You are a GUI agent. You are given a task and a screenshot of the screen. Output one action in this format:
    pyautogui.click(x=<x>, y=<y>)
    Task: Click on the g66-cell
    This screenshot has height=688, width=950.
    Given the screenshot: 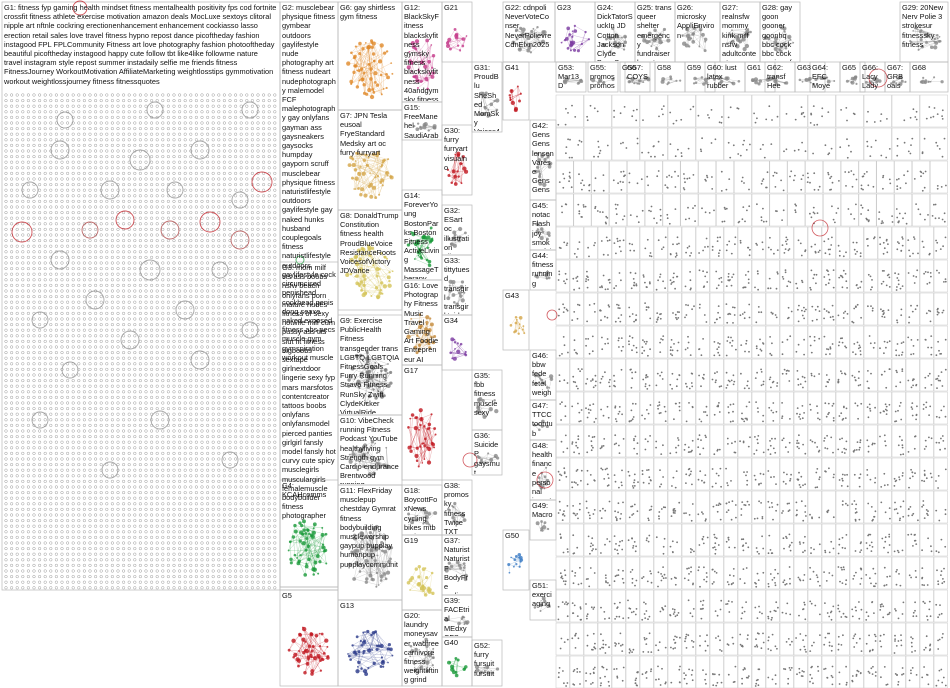 What is the action you would take?
    pyautogui.click(x=872, y=77)
    